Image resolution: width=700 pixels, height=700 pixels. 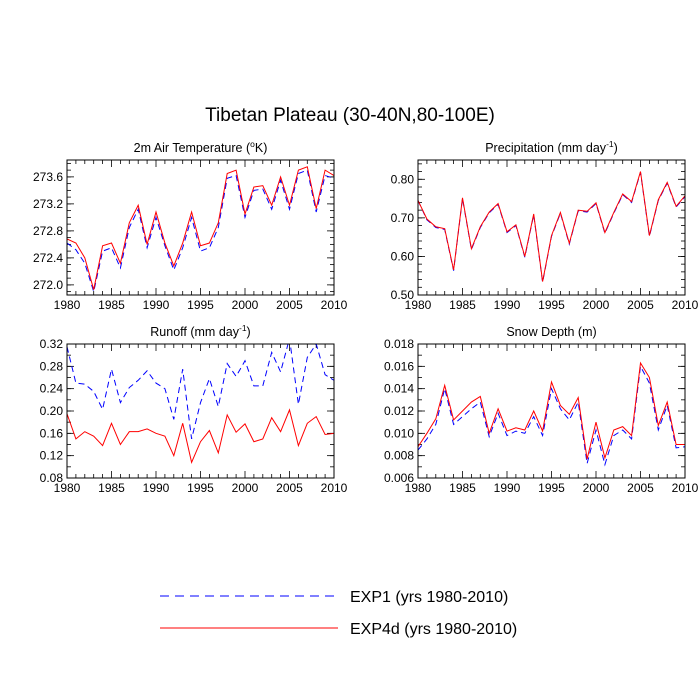 I want to click on y-tick-label: 272.0, so click(x=48, y=285).